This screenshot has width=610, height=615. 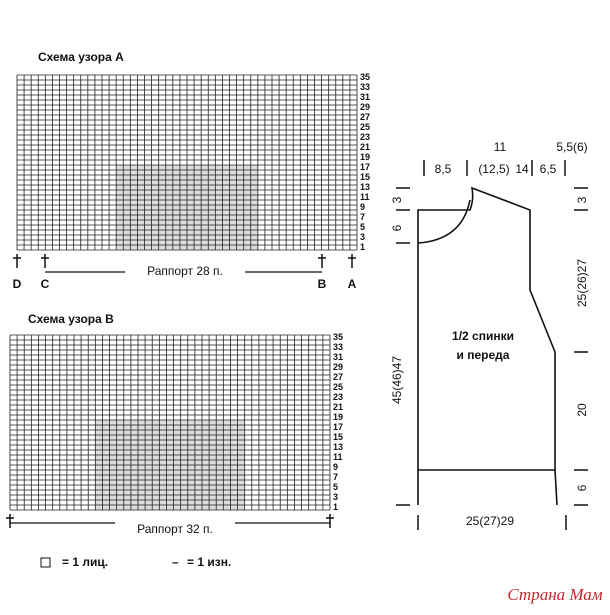 What do you see at coordinates (397, 227) in the screenshot?
I see `dim-left: 6` at bounding box center [397, 227].